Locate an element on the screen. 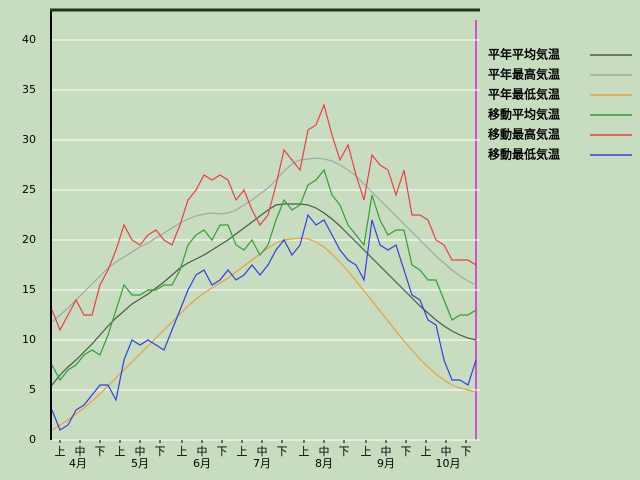 Image resolution: width=640 pixels, height=480 pixels. month-label: 6月 is located at coordinates (202, 463).